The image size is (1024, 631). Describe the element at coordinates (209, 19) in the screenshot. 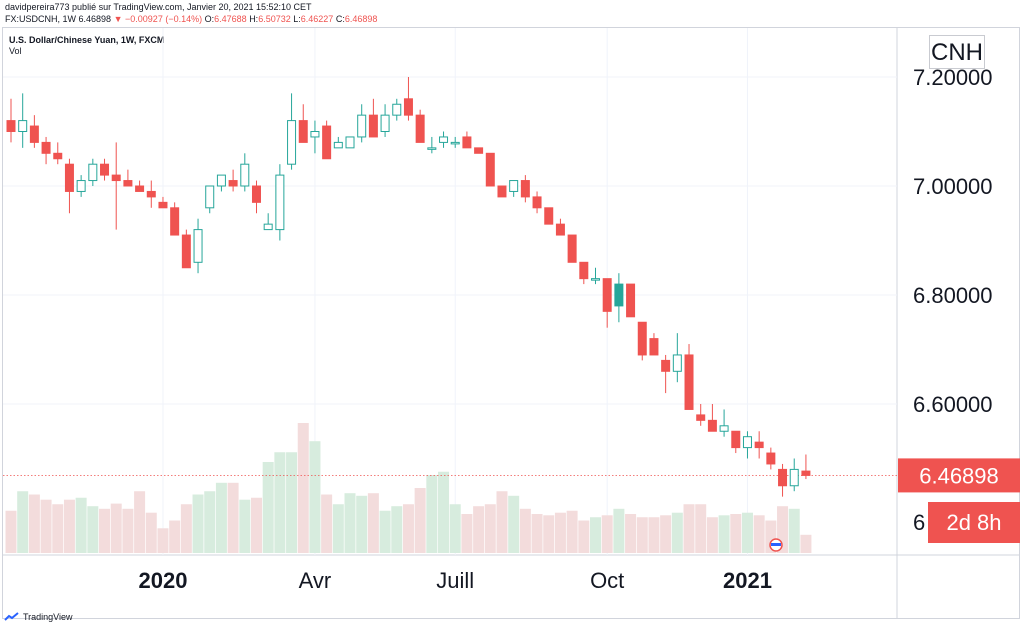

I see `open-label: O:` at that location.